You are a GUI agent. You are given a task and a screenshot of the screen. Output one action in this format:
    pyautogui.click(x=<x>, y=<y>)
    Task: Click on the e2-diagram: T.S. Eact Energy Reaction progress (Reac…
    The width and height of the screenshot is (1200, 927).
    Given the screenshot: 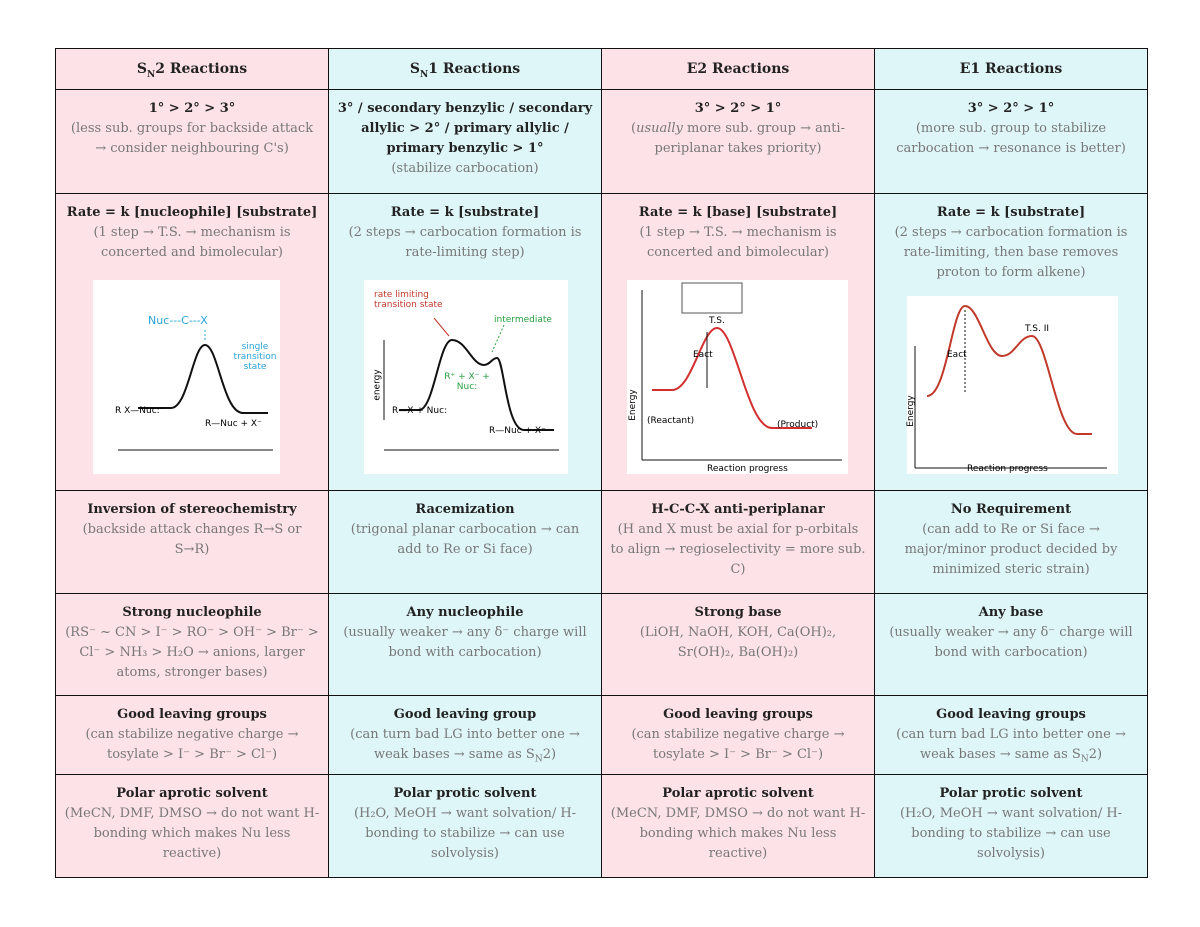 What is the action you would take?
    pyautogui.click(x=737, y=377)
    